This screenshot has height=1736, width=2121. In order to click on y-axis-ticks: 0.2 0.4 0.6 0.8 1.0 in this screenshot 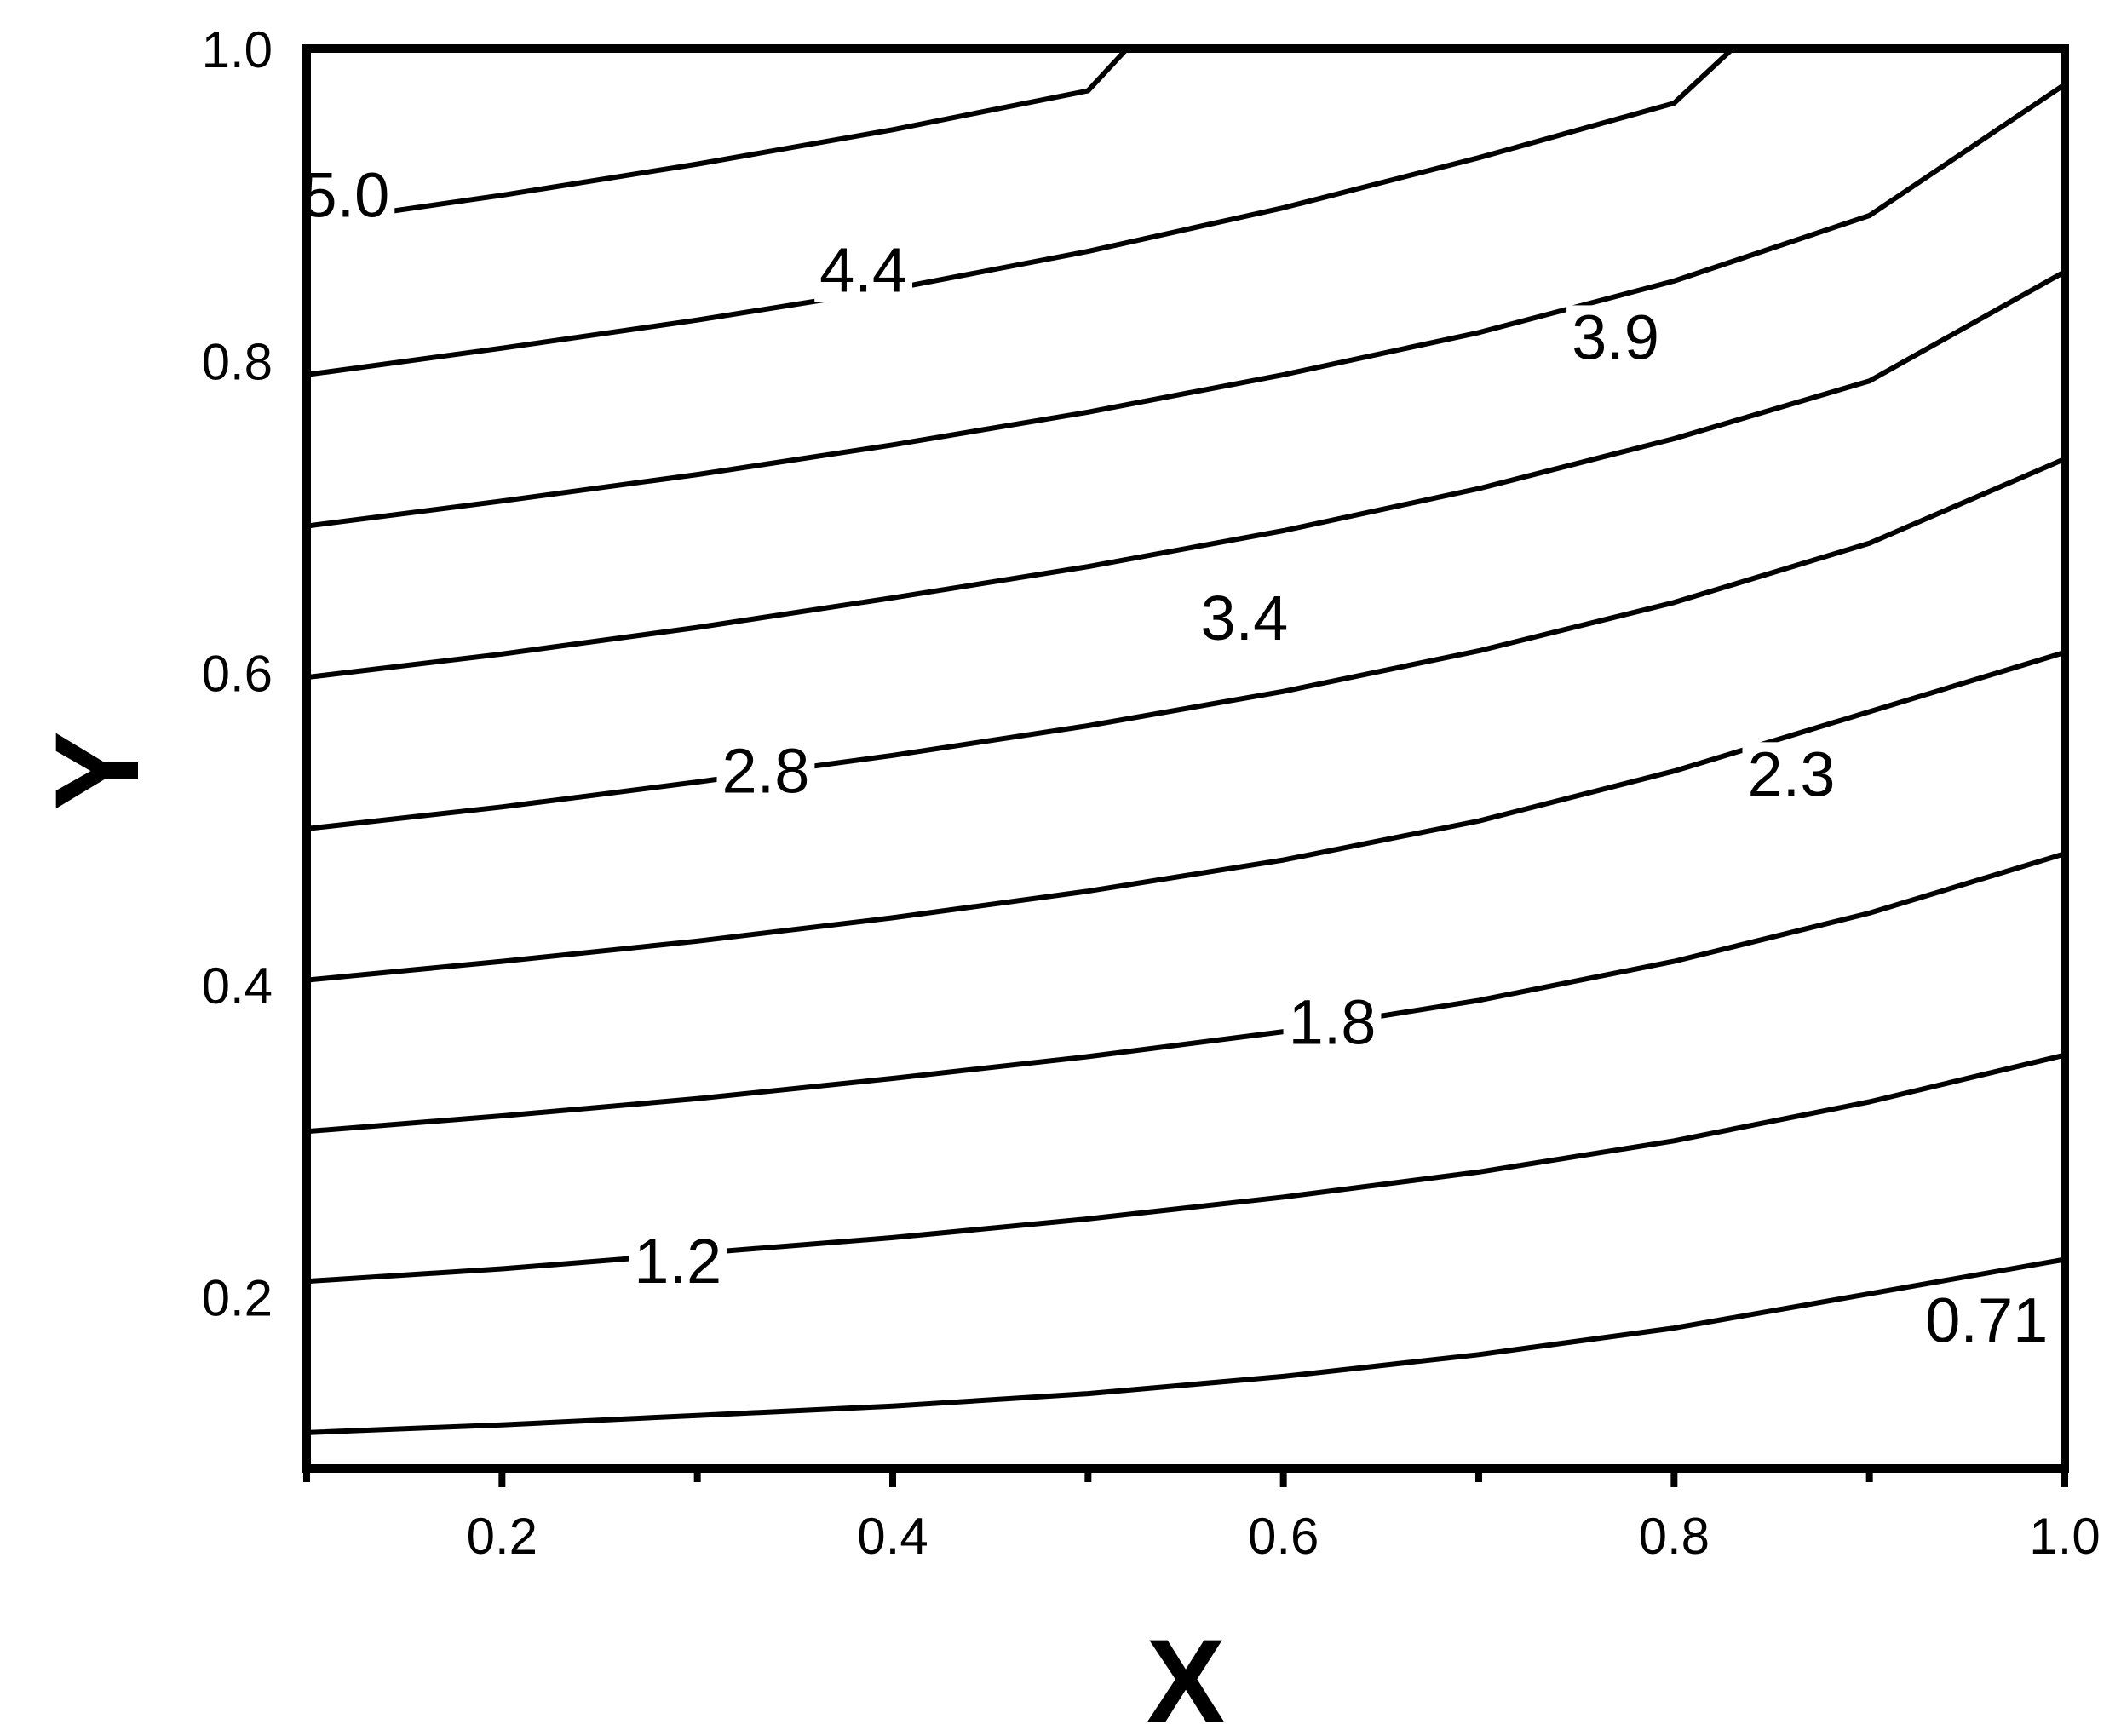, I will do `click(237, 673)`.